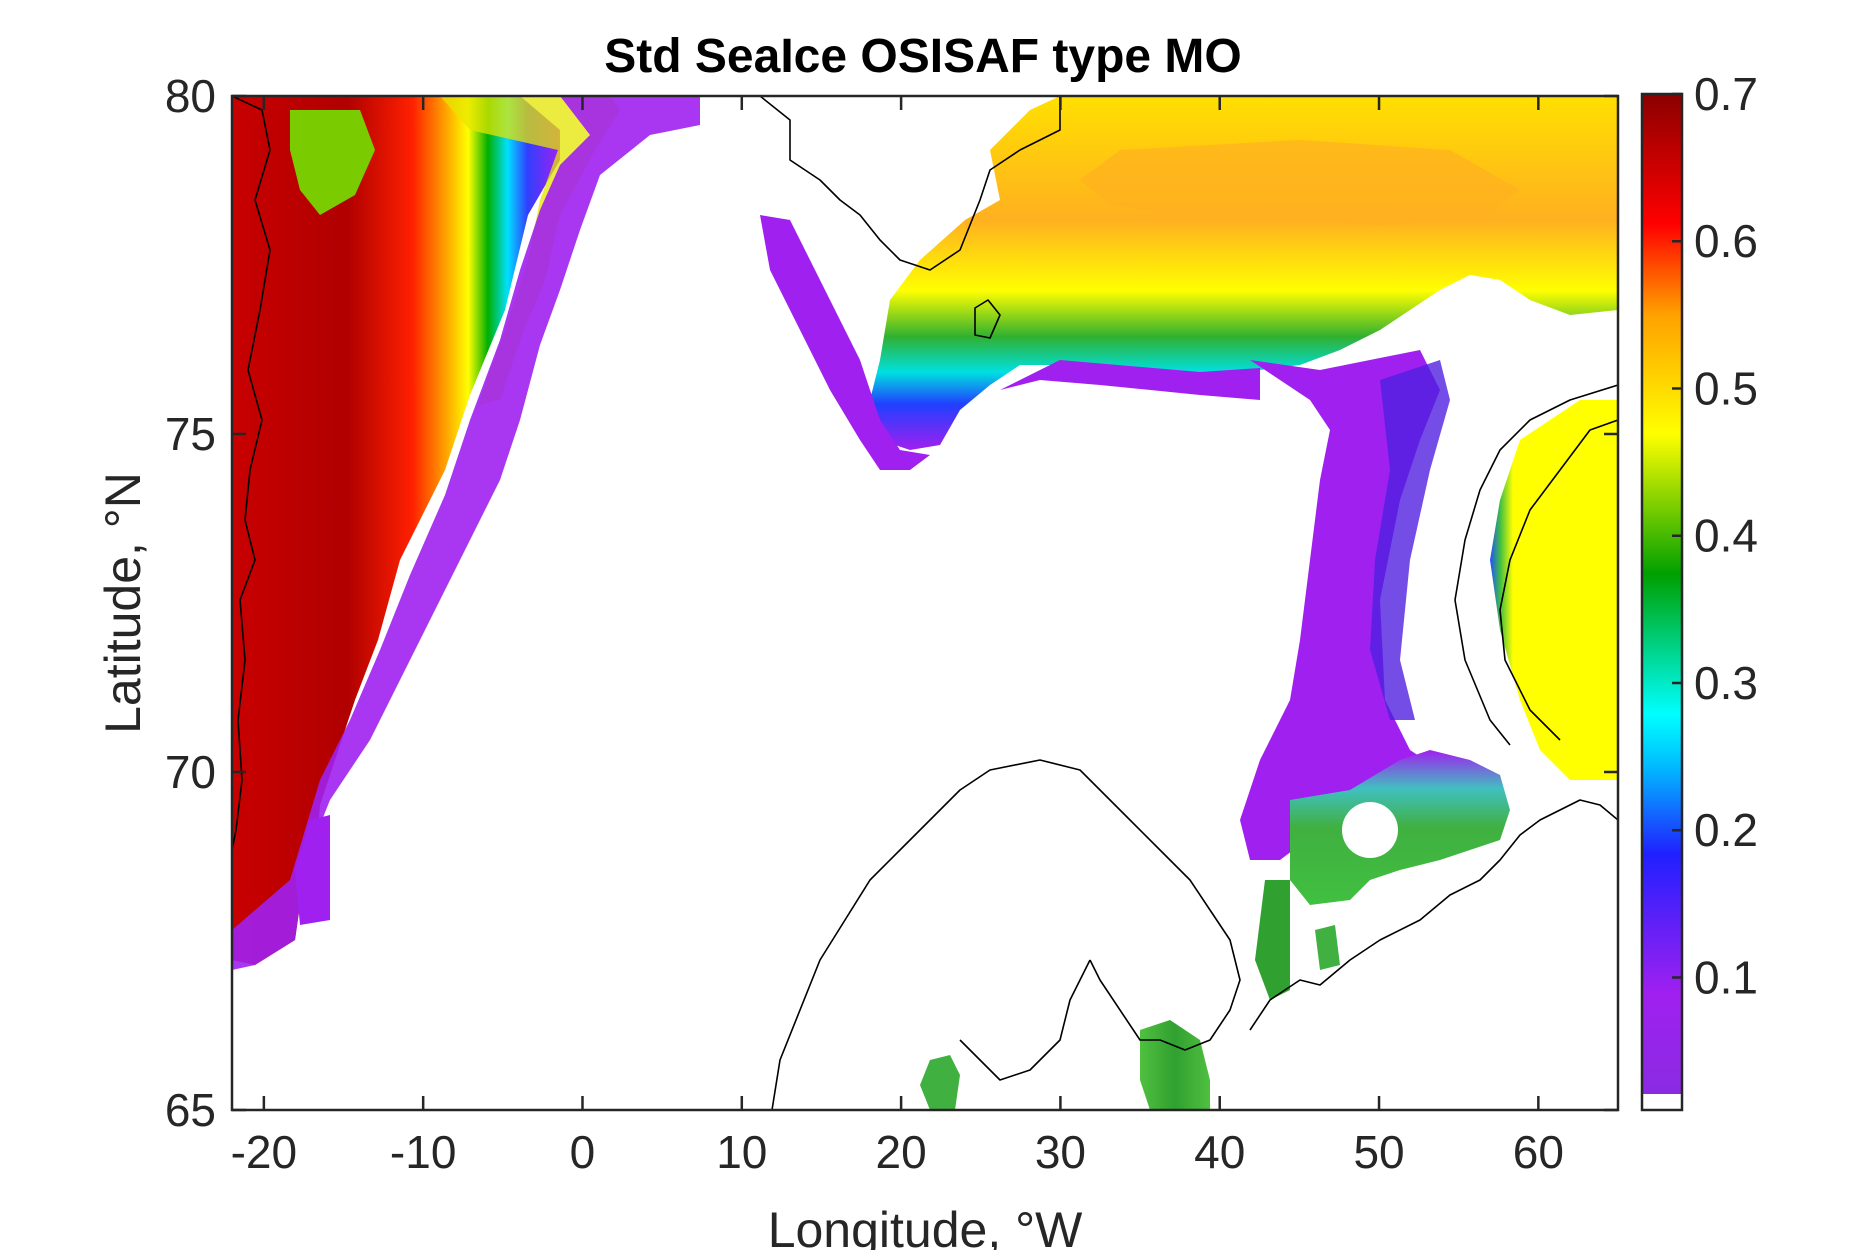  Describe the element at coordinates (1272, 940) in the screenshot. I see `mezen-bay-ice` at that location.